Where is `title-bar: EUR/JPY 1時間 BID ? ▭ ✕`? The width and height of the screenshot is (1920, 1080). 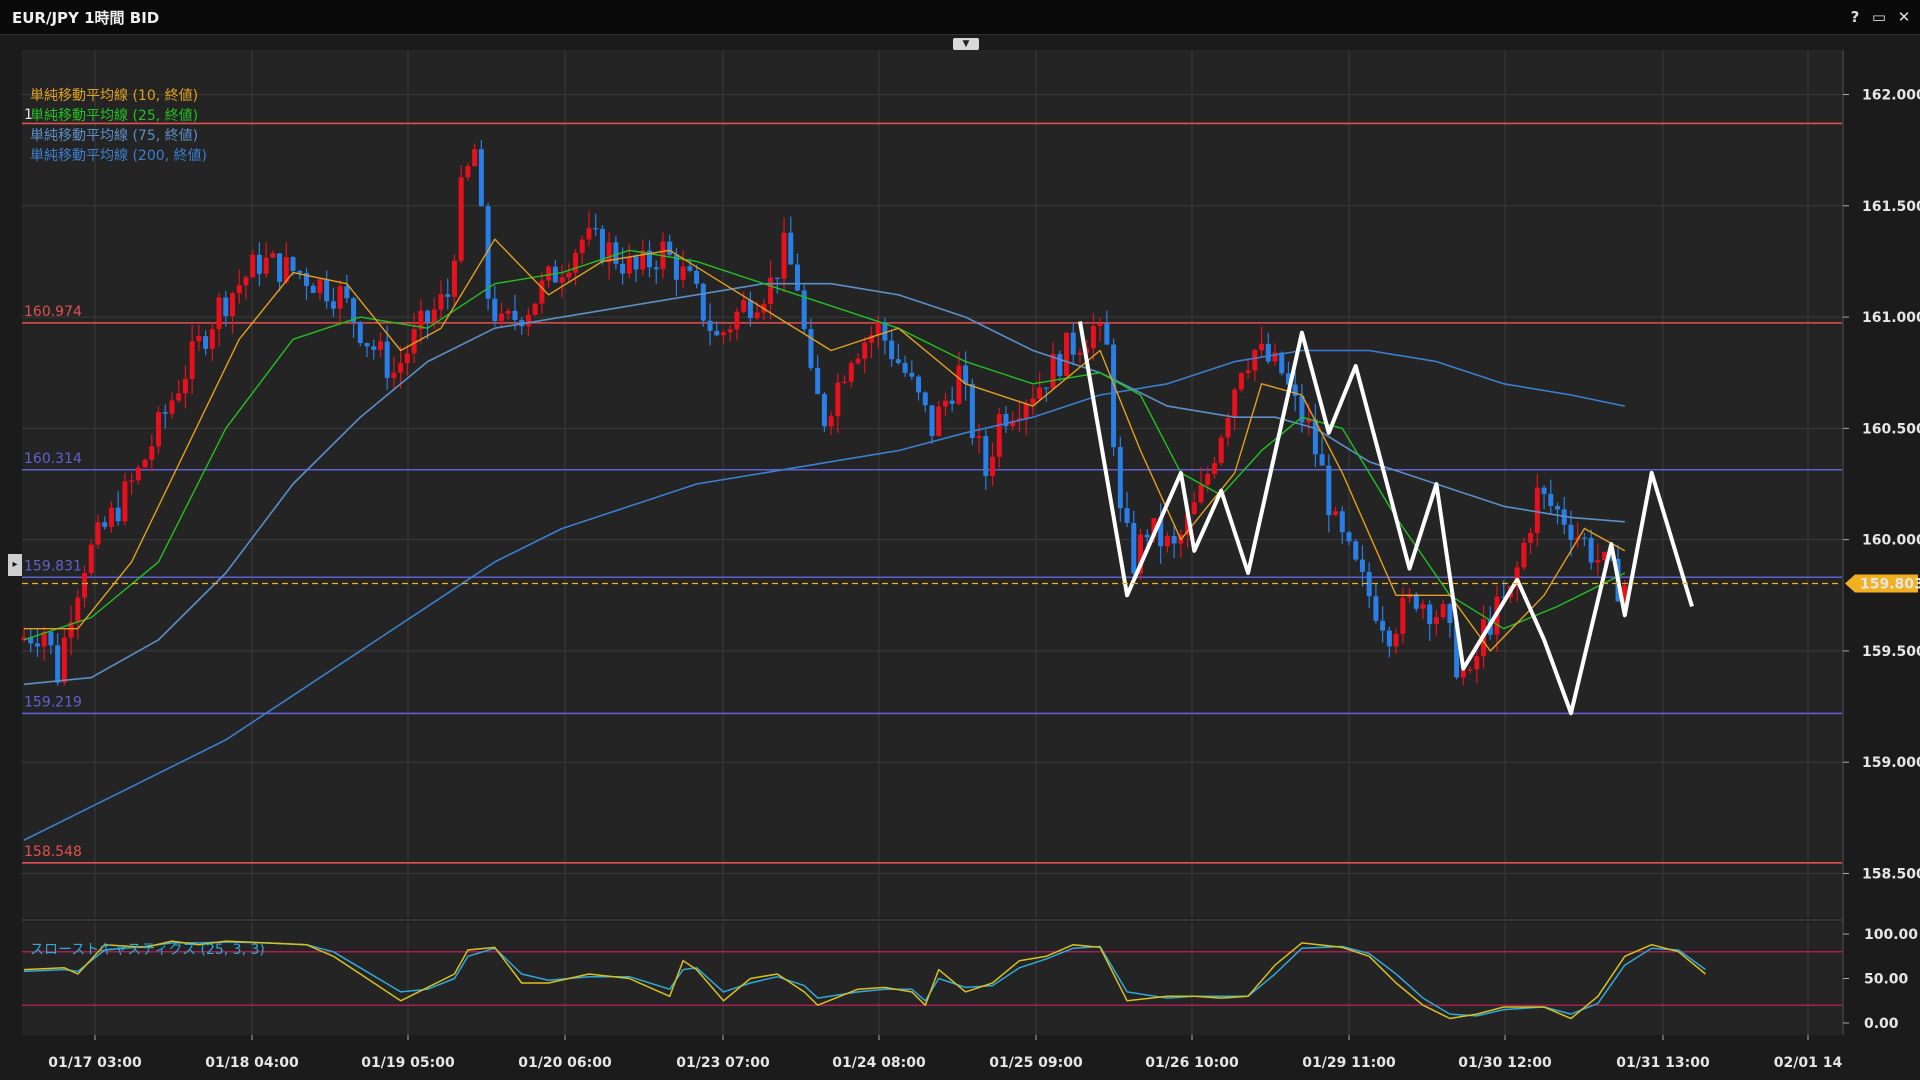 title-bar: EUR/JPY 1時間 BID ? ▭ ✕ is located at coordinates (960, 17).